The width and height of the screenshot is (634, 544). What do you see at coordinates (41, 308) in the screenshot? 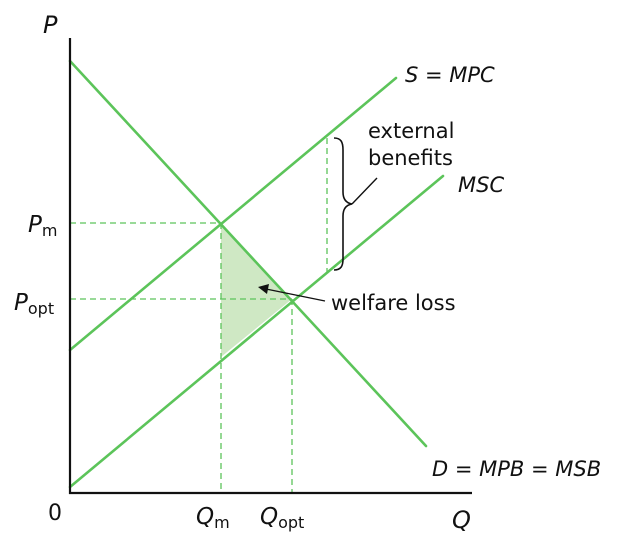
I see `popt-label-sub: opt` at bounding box center [41, 308].